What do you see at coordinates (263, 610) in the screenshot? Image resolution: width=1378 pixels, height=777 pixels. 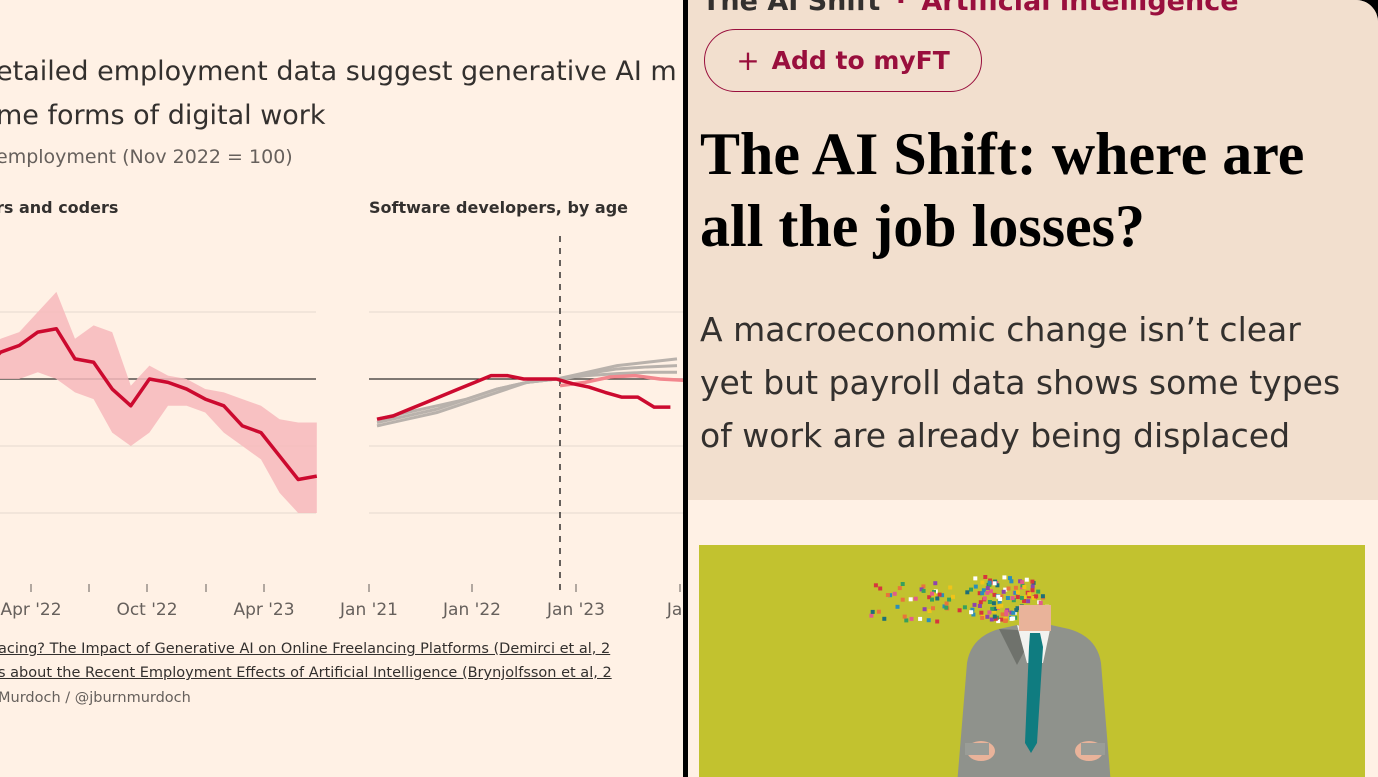 I see `x-tick-label: Apr '23` at bounding box center [263, 610].